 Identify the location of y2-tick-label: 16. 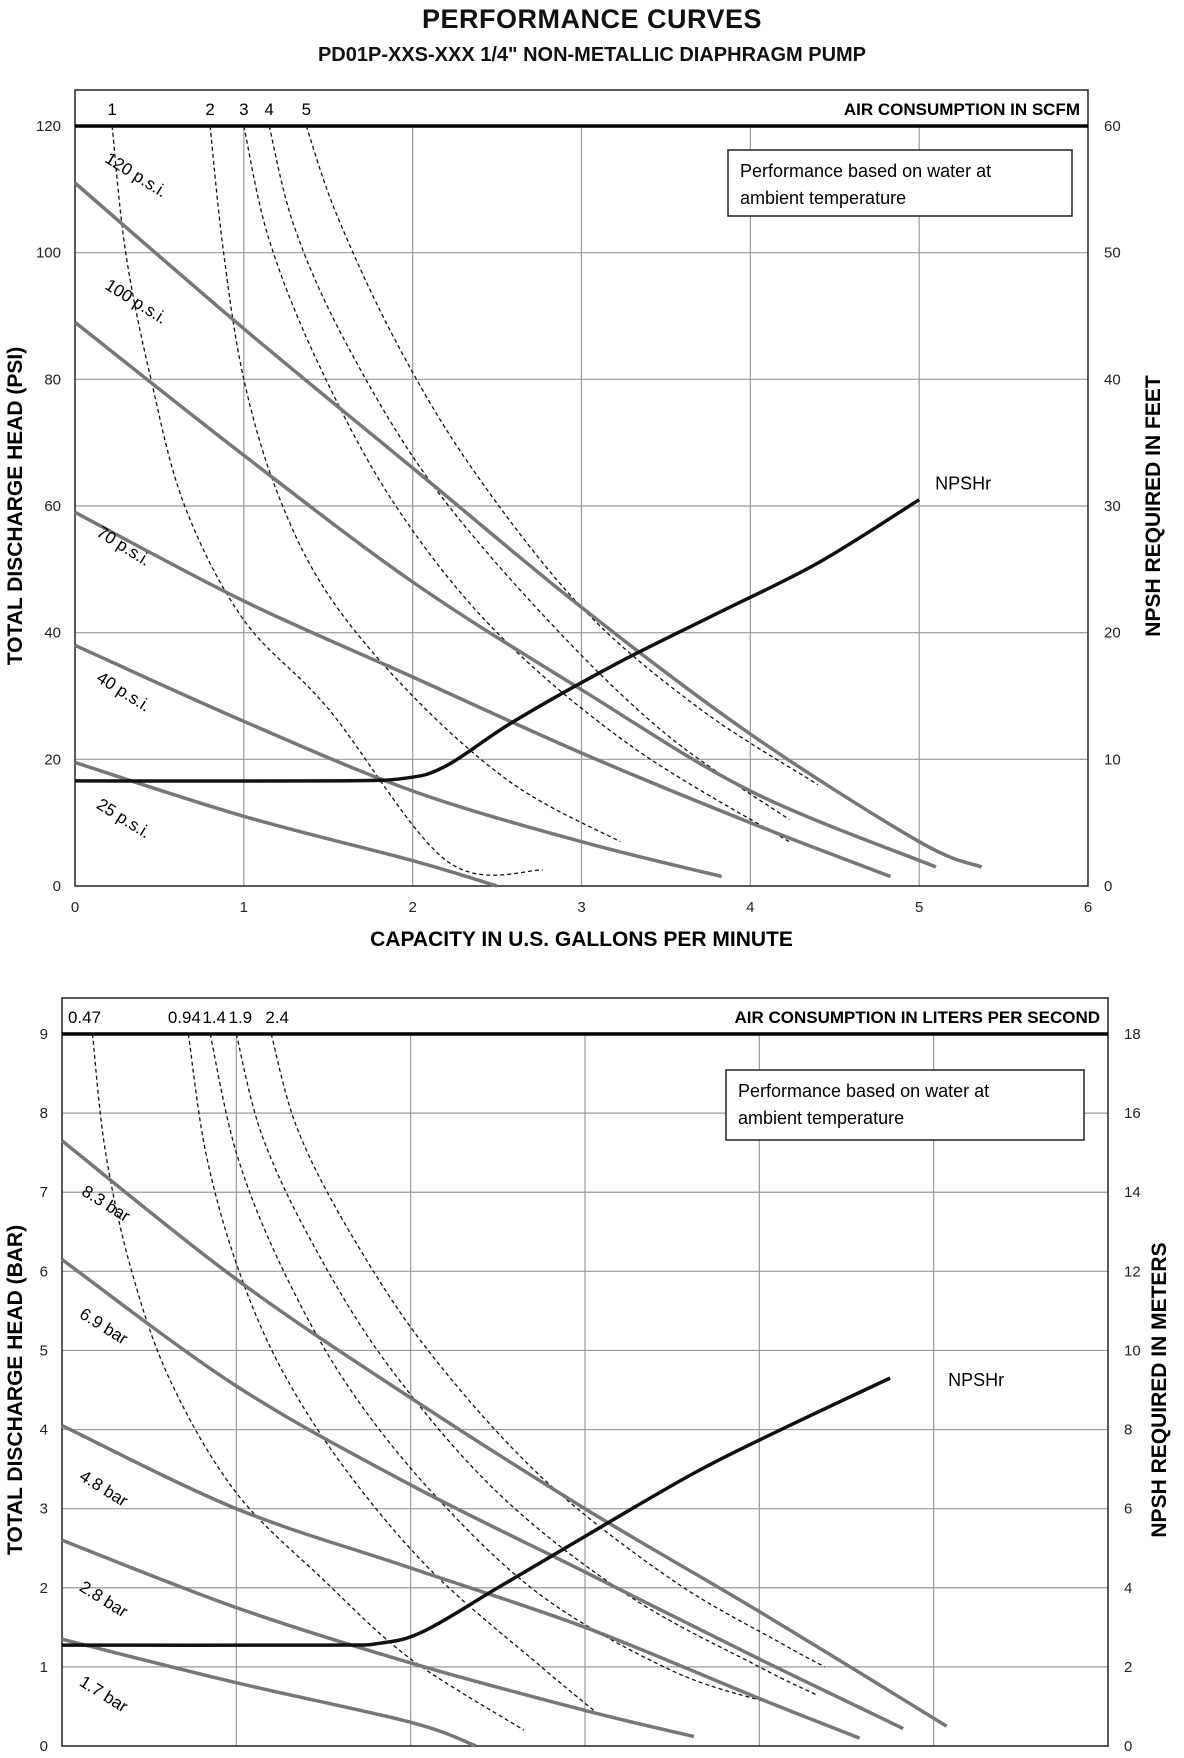
(1132, 1113).